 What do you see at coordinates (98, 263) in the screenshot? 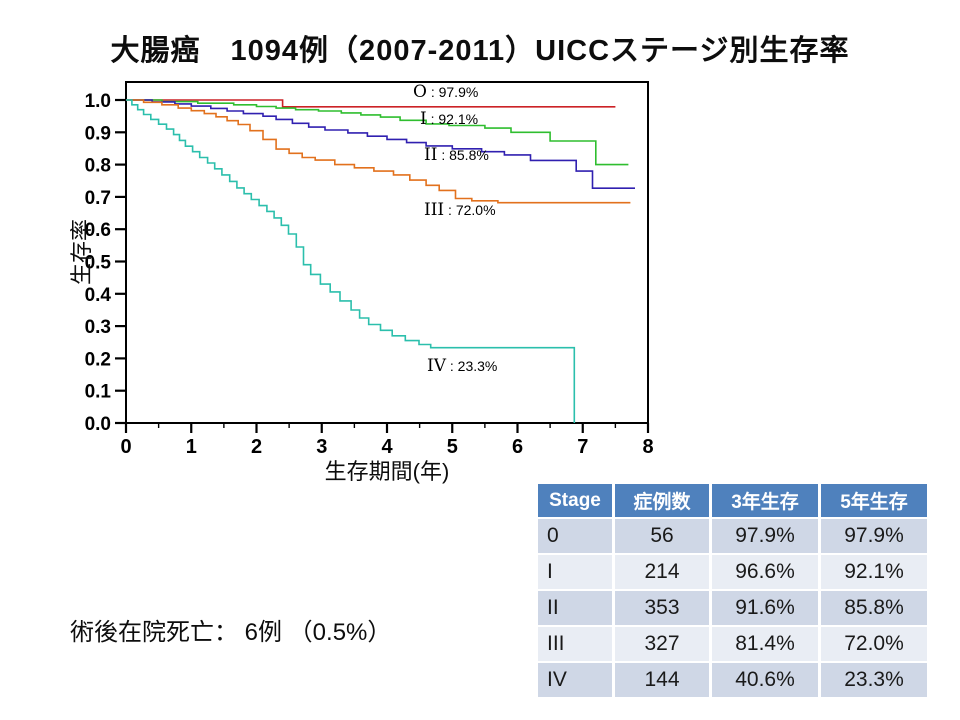
I see `y-tick-label: 0.5` at bounding box center [98, 263].